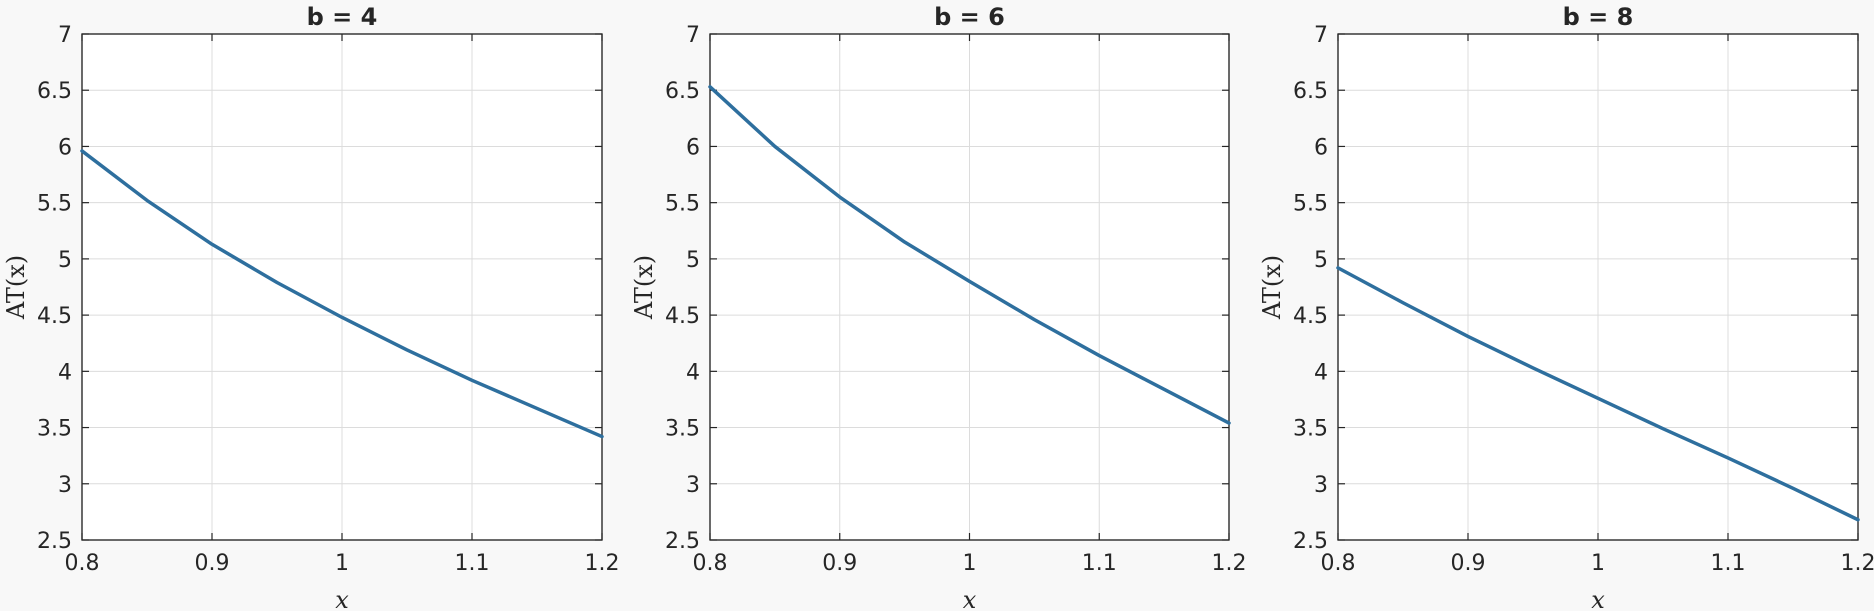 The height and width of the screenshot is (611, 1874). Describe the element at coordinates (969, 17) in the screenshot. I see `chart-title: b = 6` at that location.